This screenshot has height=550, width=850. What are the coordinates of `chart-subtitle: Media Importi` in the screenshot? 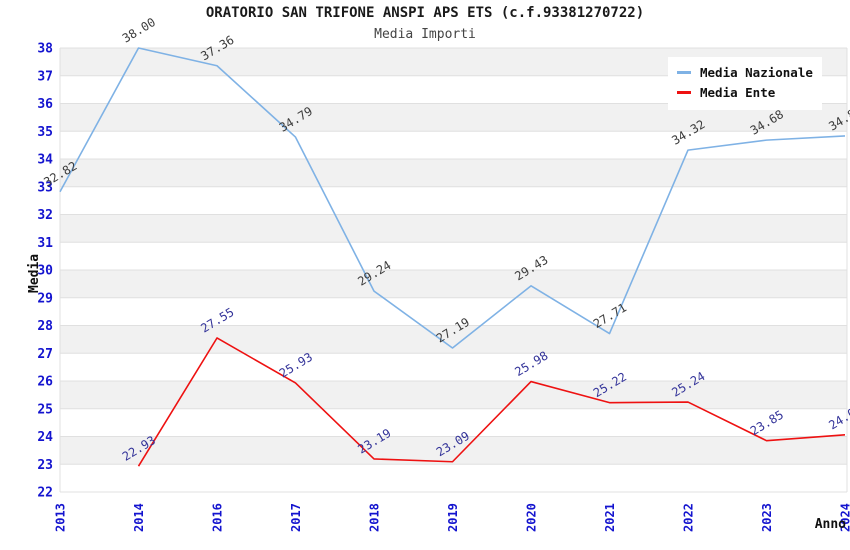 It's located at (425, 34).